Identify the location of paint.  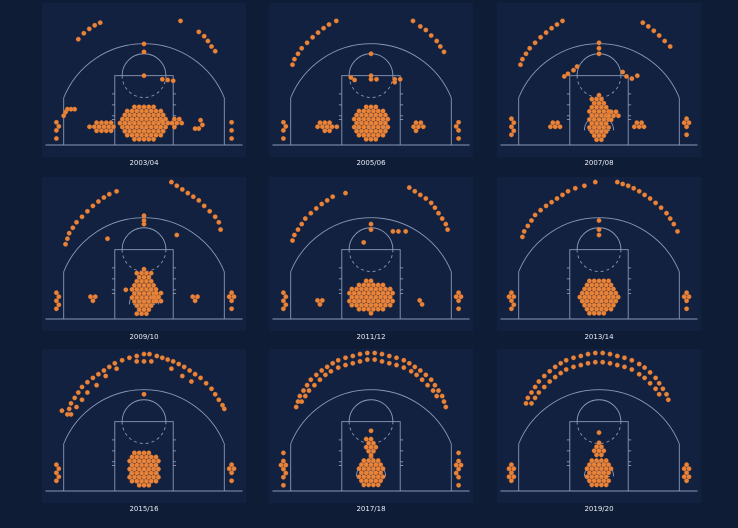
(599, 284).